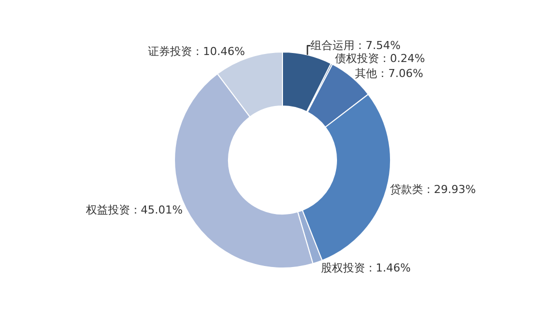  What do you see at coordinates (379, 59) in the screenshot?
I see `slice-label: 债权投资：0.24%` at bounding box center [379, 59].